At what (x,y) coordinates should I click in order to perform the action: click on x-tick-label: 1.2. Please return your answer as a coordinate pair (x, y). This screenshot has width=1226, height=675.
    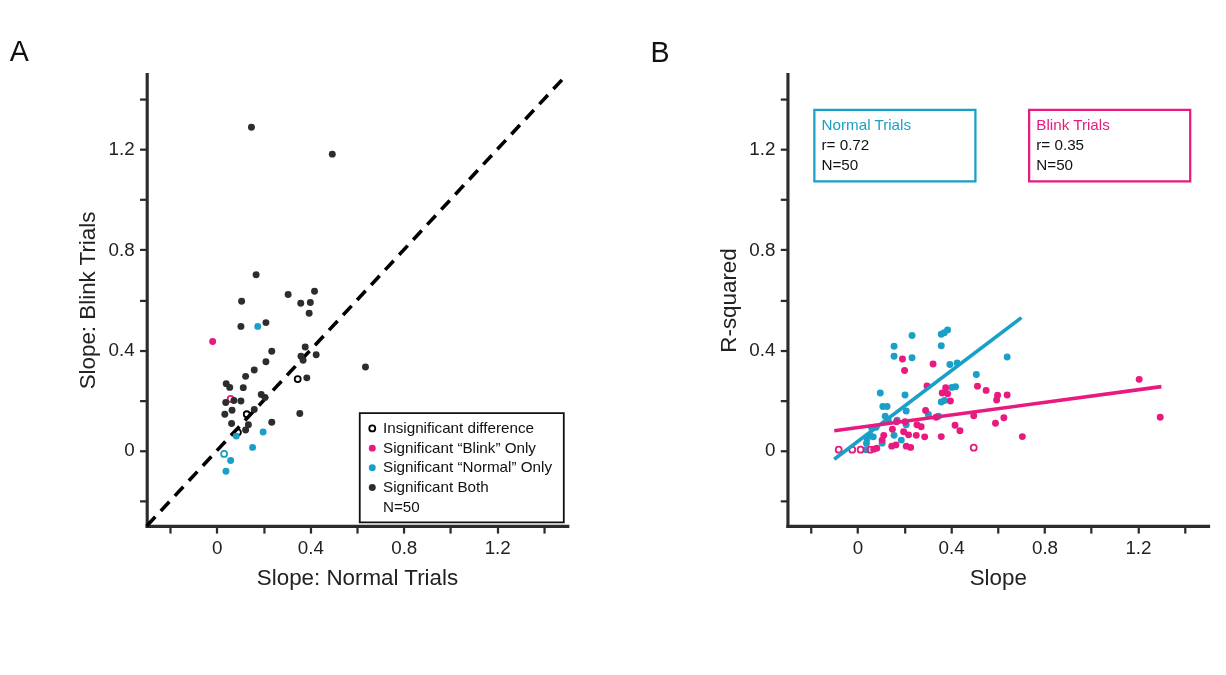
    Looking at the image, I should click on (1138, 548).